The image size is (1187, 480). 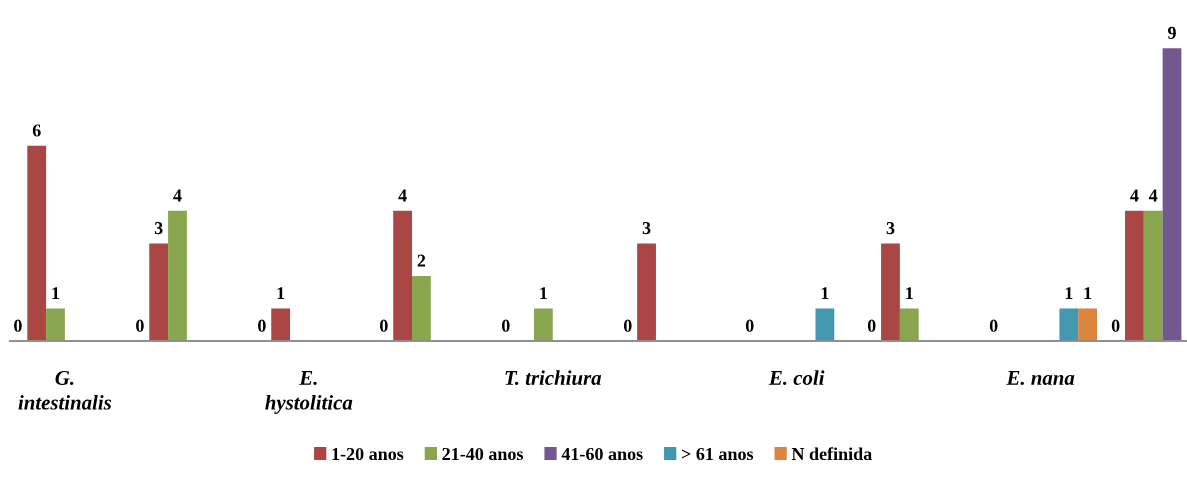 I want to click on legend-label: 1-20 anos, so click(x=368, y=454).